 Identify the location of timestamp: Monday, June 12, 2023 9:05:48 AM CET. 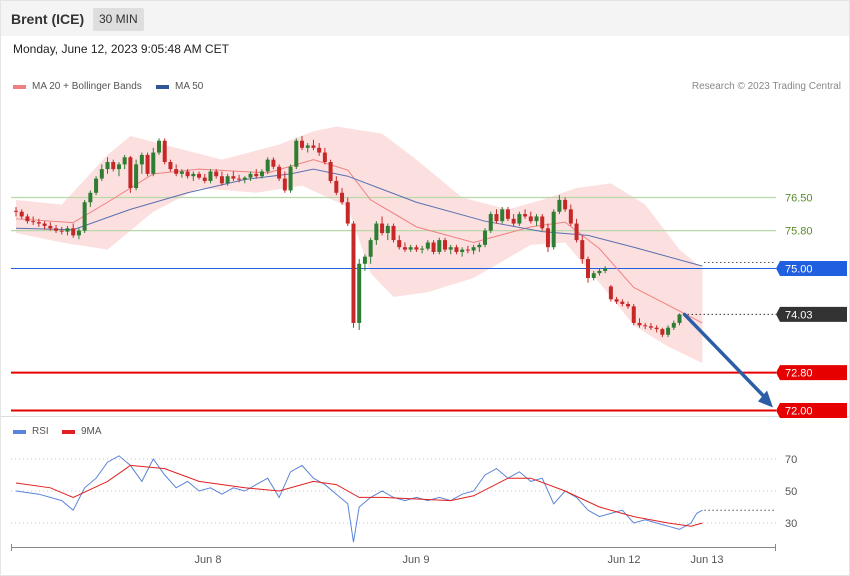
(121, 49).